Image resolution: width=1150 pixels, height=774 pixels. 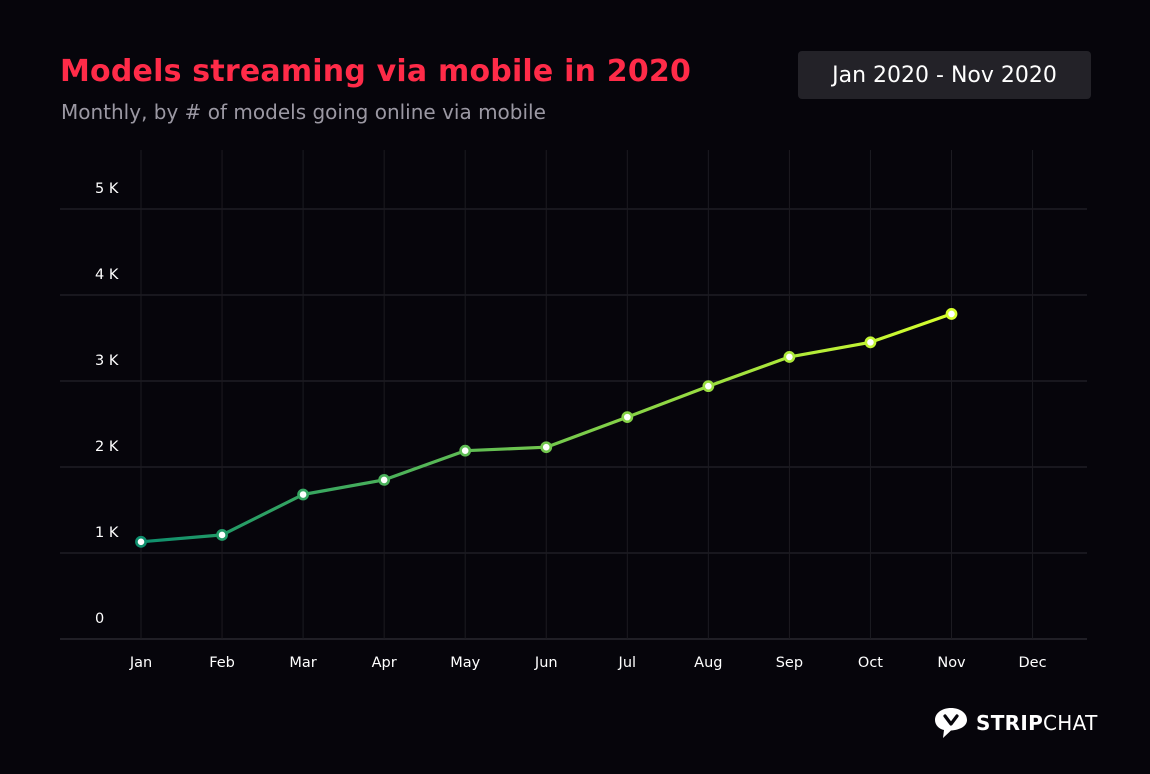 I want to click on y-tick-label: 5 K, so click(x=107, y=189).